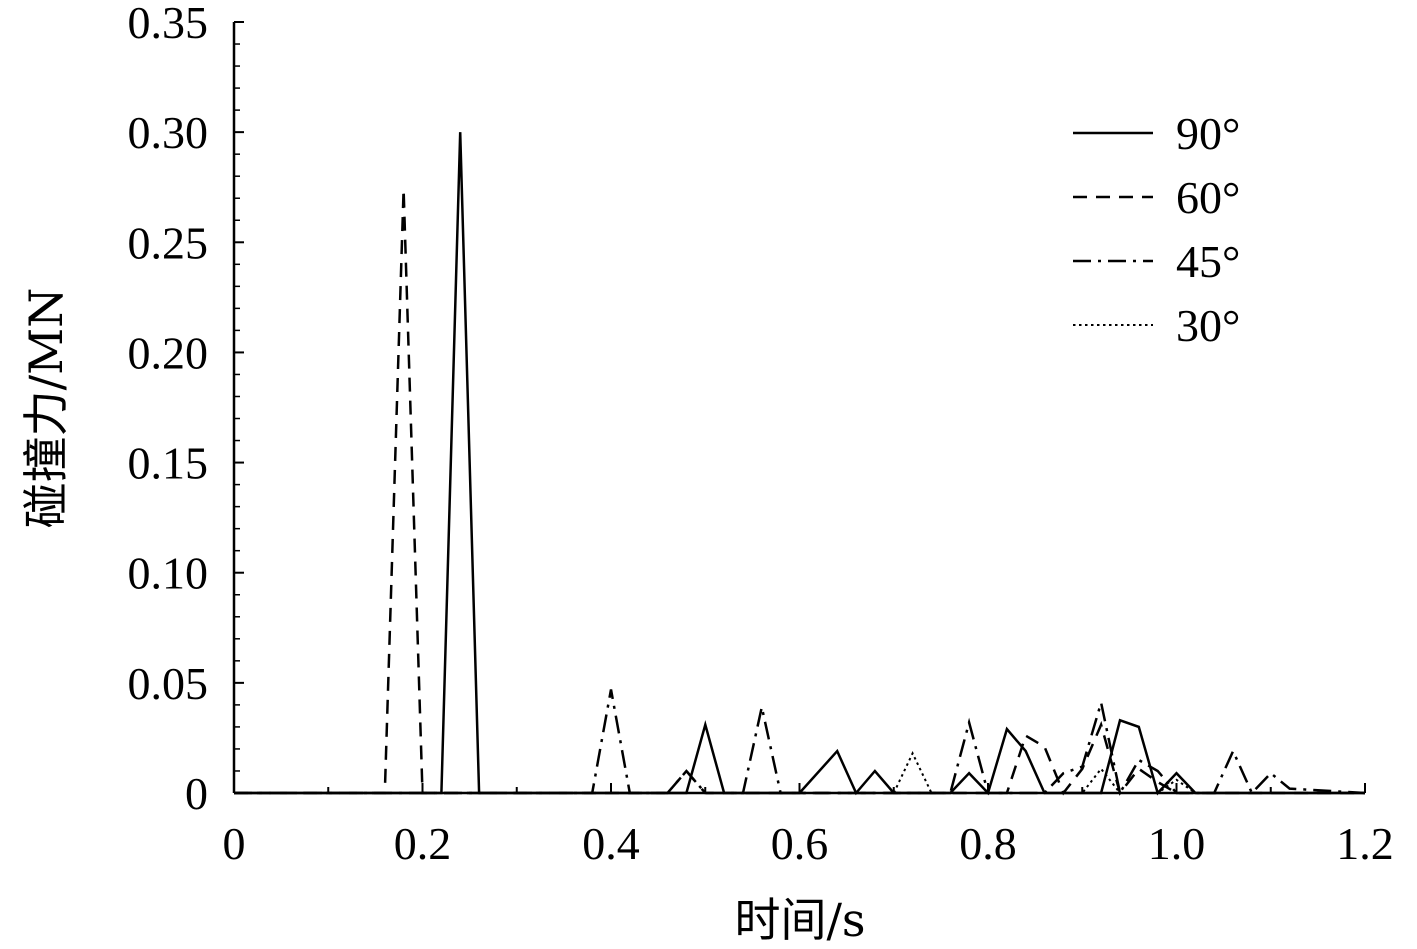 The height and width of the screenshot is (949, 1417). Describe the element at coordinates (168, 573) in the screenshot. I see `y-tick-label: 0.10` at that location.